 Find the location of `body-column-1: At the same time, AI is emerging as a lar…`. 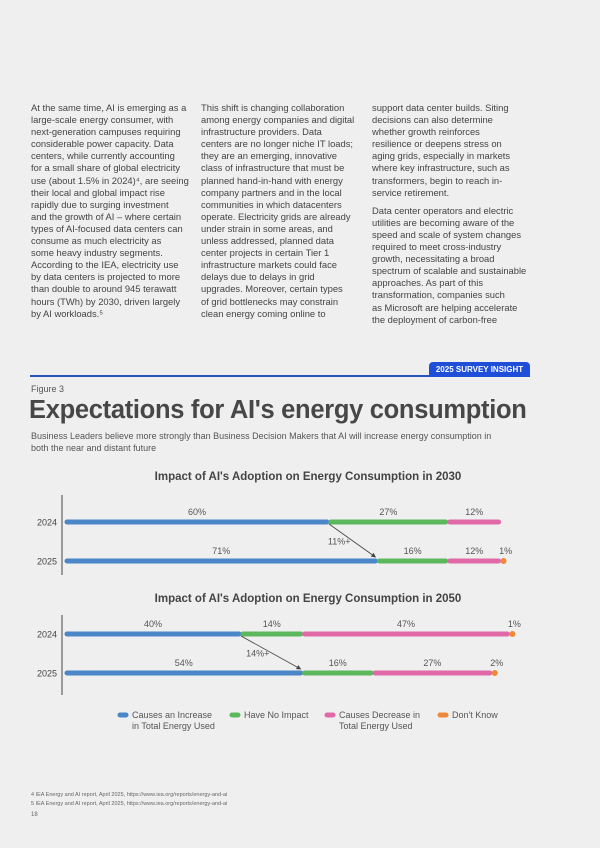

body-column-1: At the same time, AI is emerging as a lar… is located at coordinates (115, 214).